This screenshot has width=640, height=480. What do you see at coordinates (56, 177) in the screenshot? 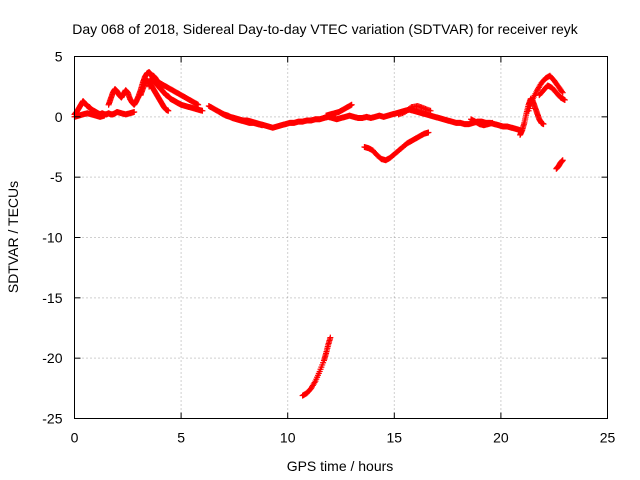
I see `y-tick-label: -5` at bounding box center [56, 177].